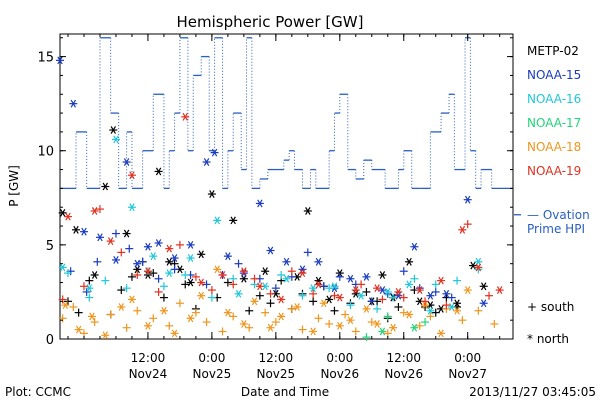  Describe the element at coordinates (148, 358) in the screenshot. I see `x-tick-time-label: 12:00` at that location.